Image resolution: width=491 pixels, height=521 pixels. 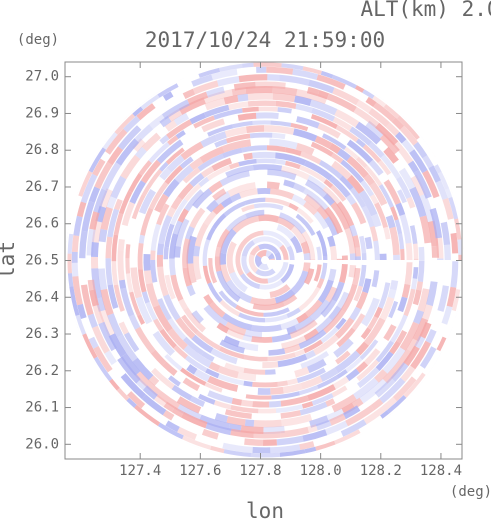 I want to click on x-tick-label: 128.0, so click(x=321, y=471).